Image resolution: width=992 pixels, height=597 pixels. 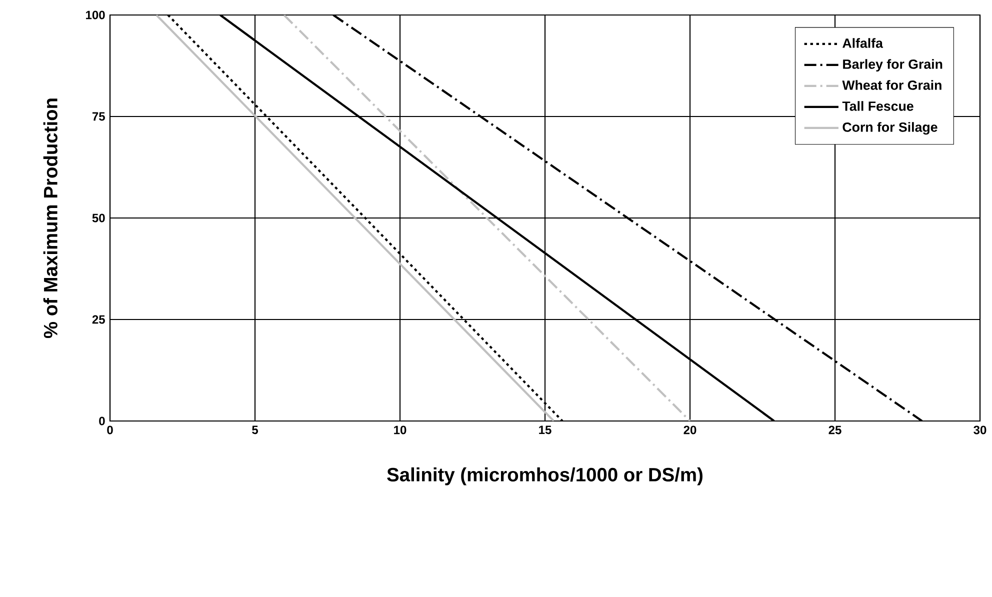 What do you see at coordinates (980, 430) in the screenshot?
I see `x-tick-label: 30` at bounding box center [980, 430].